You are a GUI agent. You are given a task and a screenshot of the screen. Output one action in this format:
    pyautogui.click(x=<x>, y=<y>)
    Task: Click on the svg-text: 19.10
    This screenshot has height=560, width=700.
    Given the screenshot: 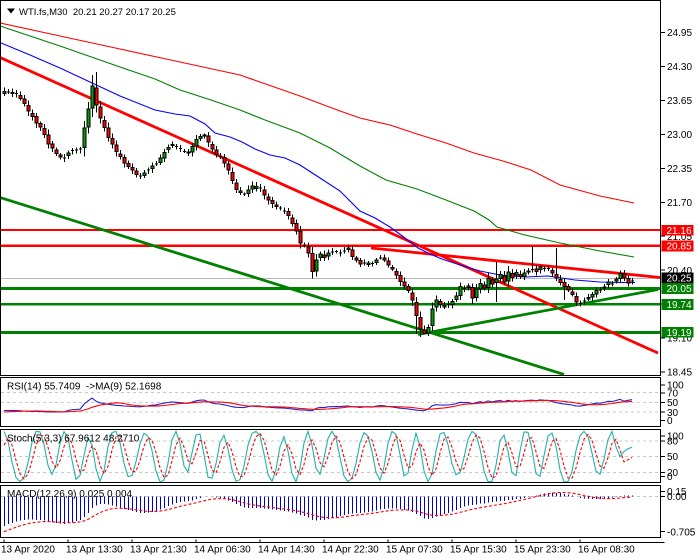 What is the action you would take?
    pyautogui.click(x=679, y=339)
    